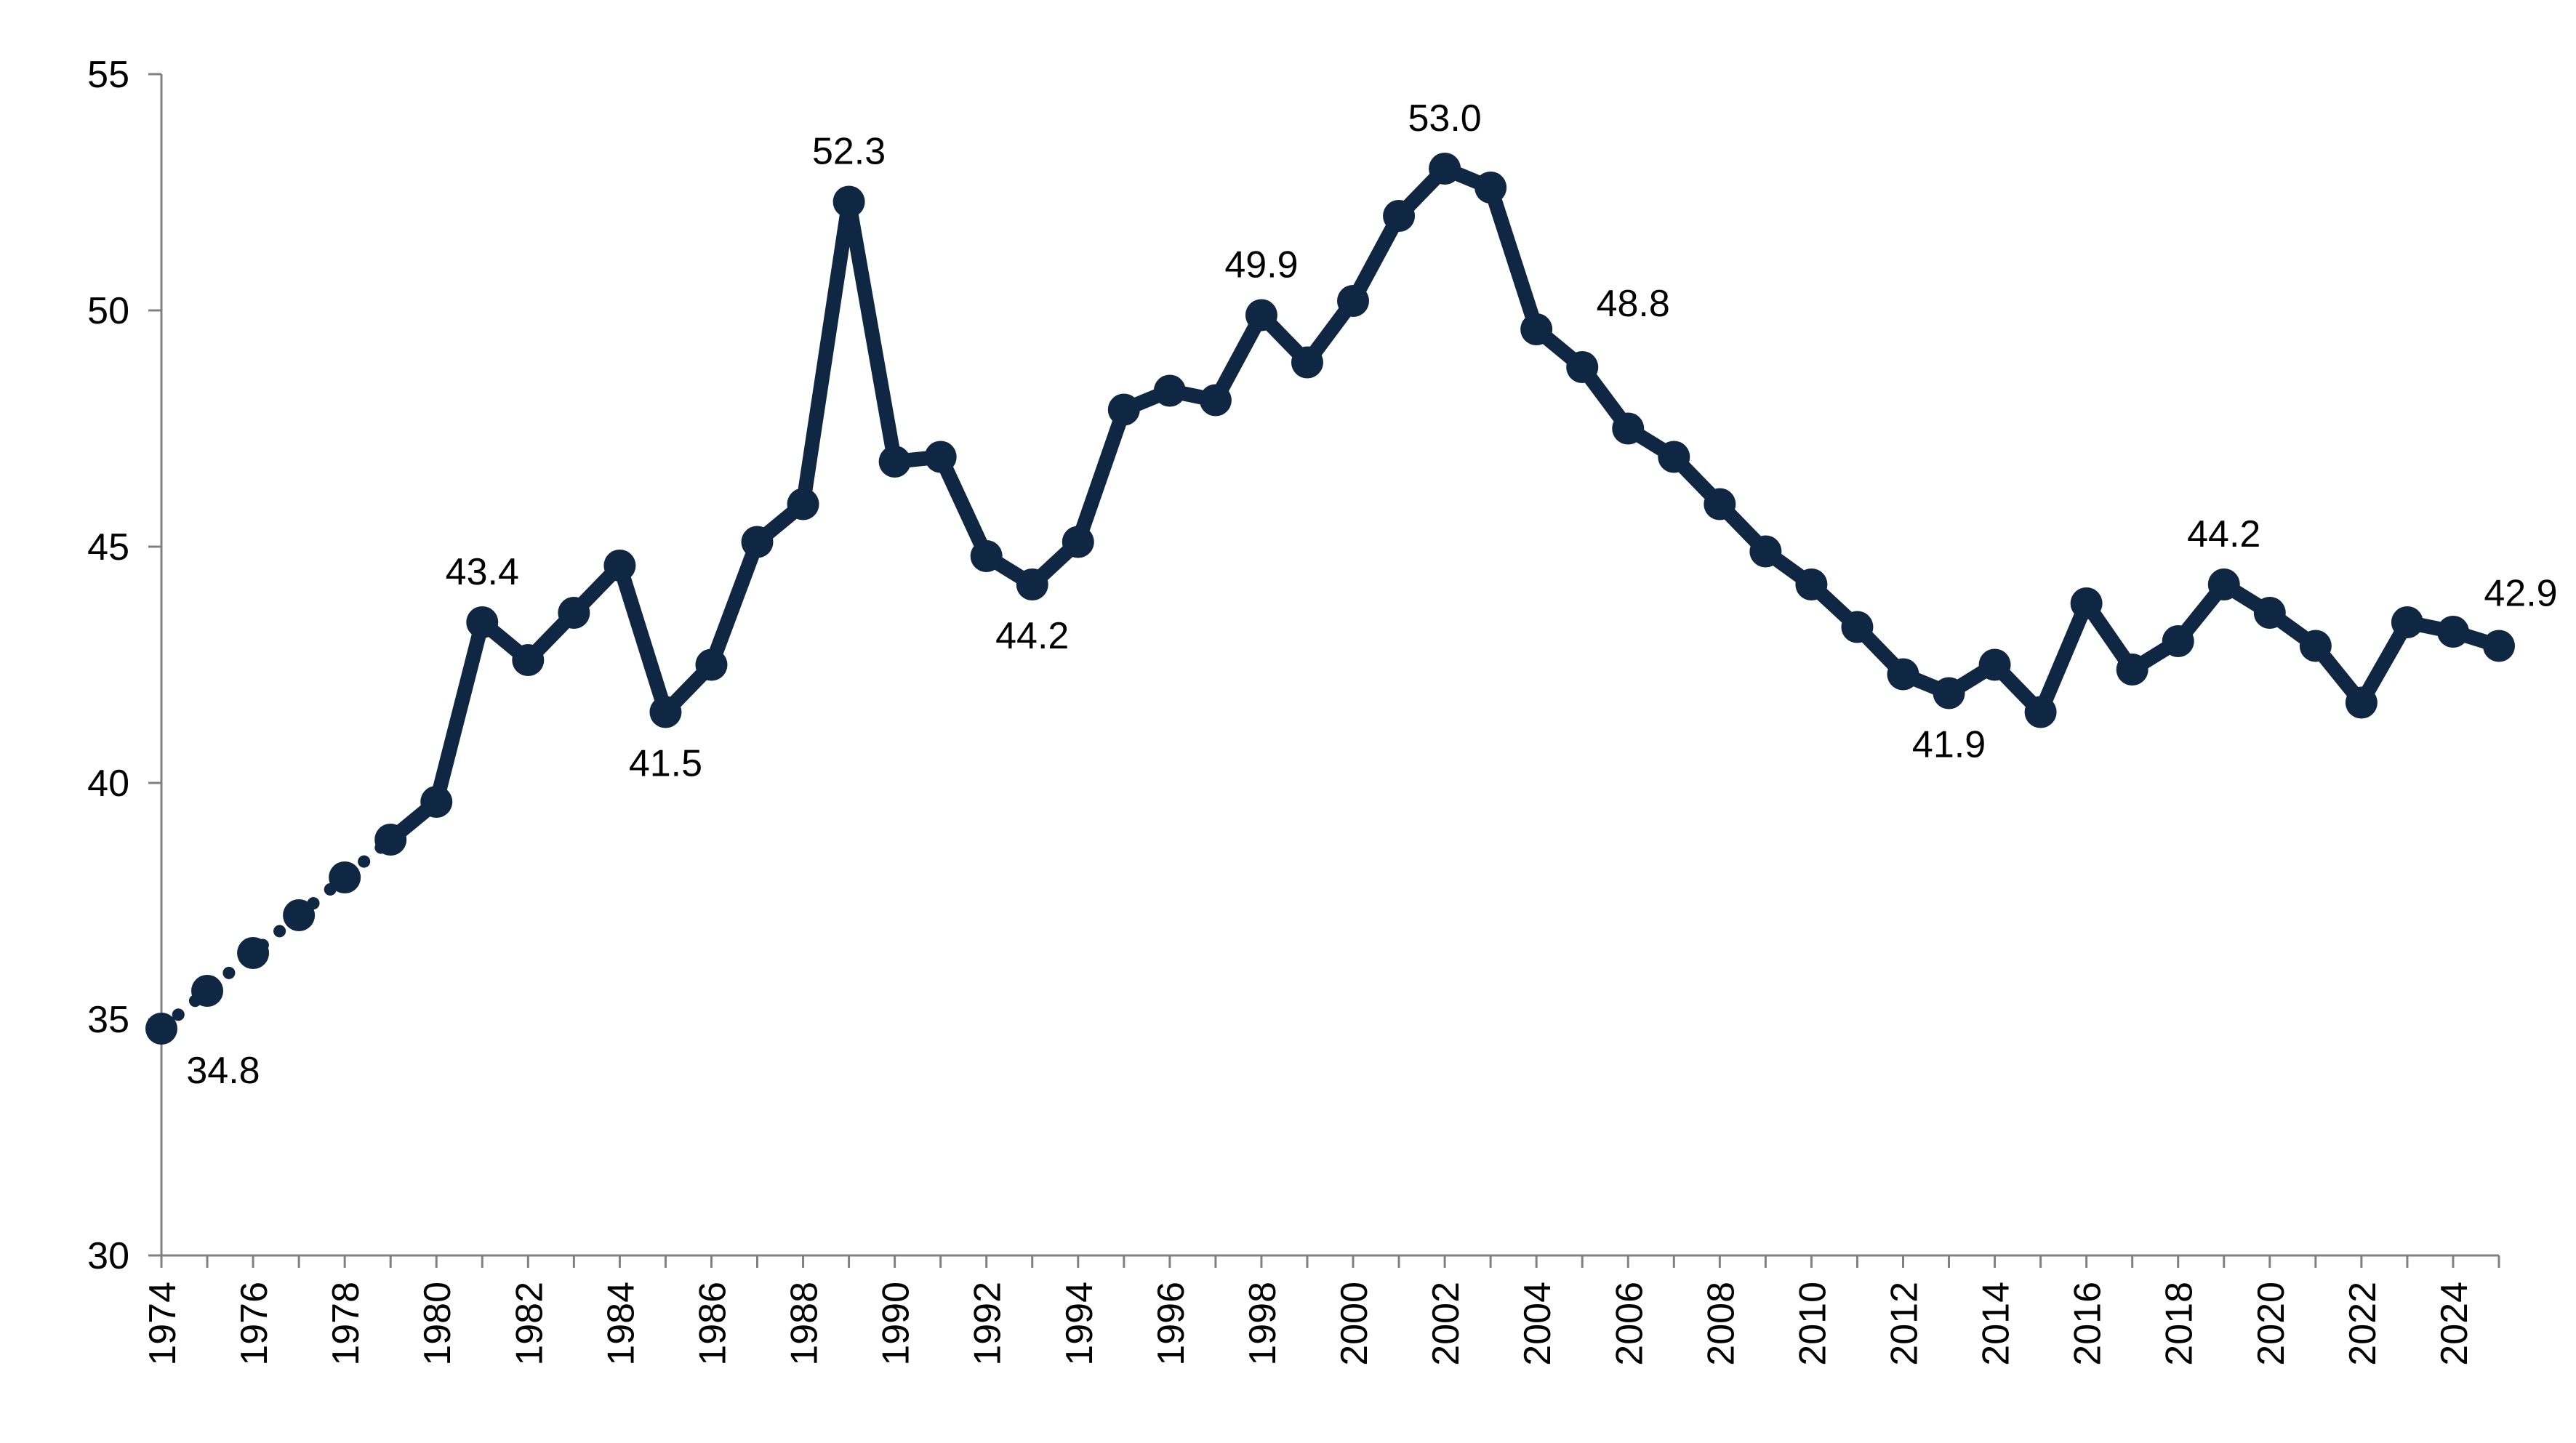 This screenshot has width=2576, height=1443. Describe the element at coordinates (482, 572) in the screenshot. I see `data-label: 43.4` at that location.